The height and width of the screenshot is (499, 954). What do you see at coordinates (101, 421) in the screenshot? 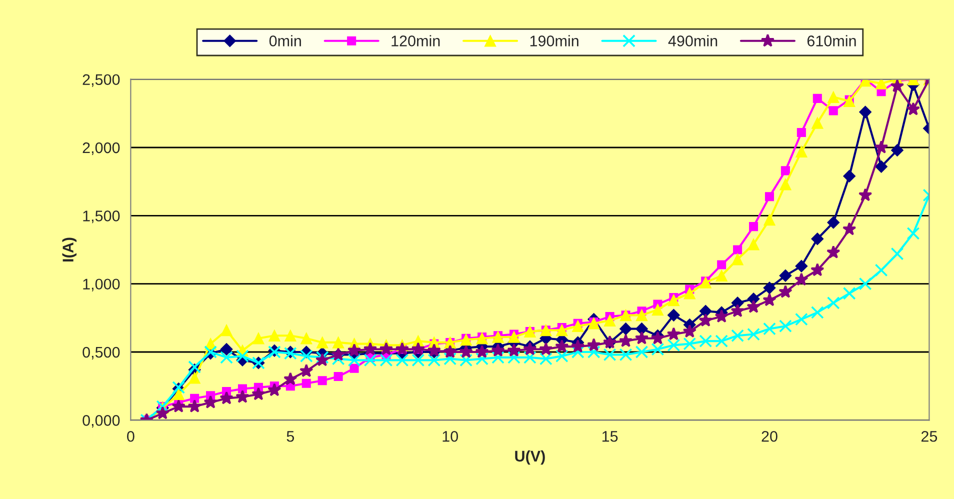
I see `y-tick-label: 0,000` at bounding box center [101, 421].